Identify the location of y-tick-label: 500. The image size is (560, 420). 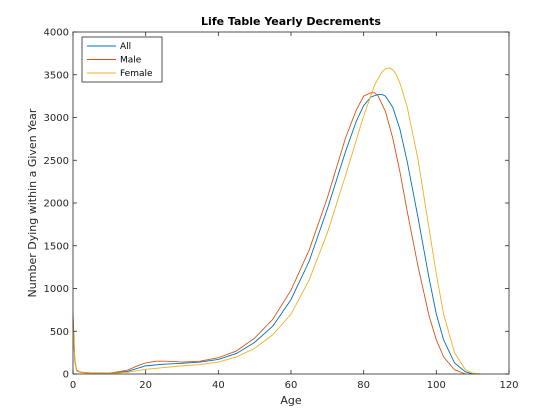
(59, 332).